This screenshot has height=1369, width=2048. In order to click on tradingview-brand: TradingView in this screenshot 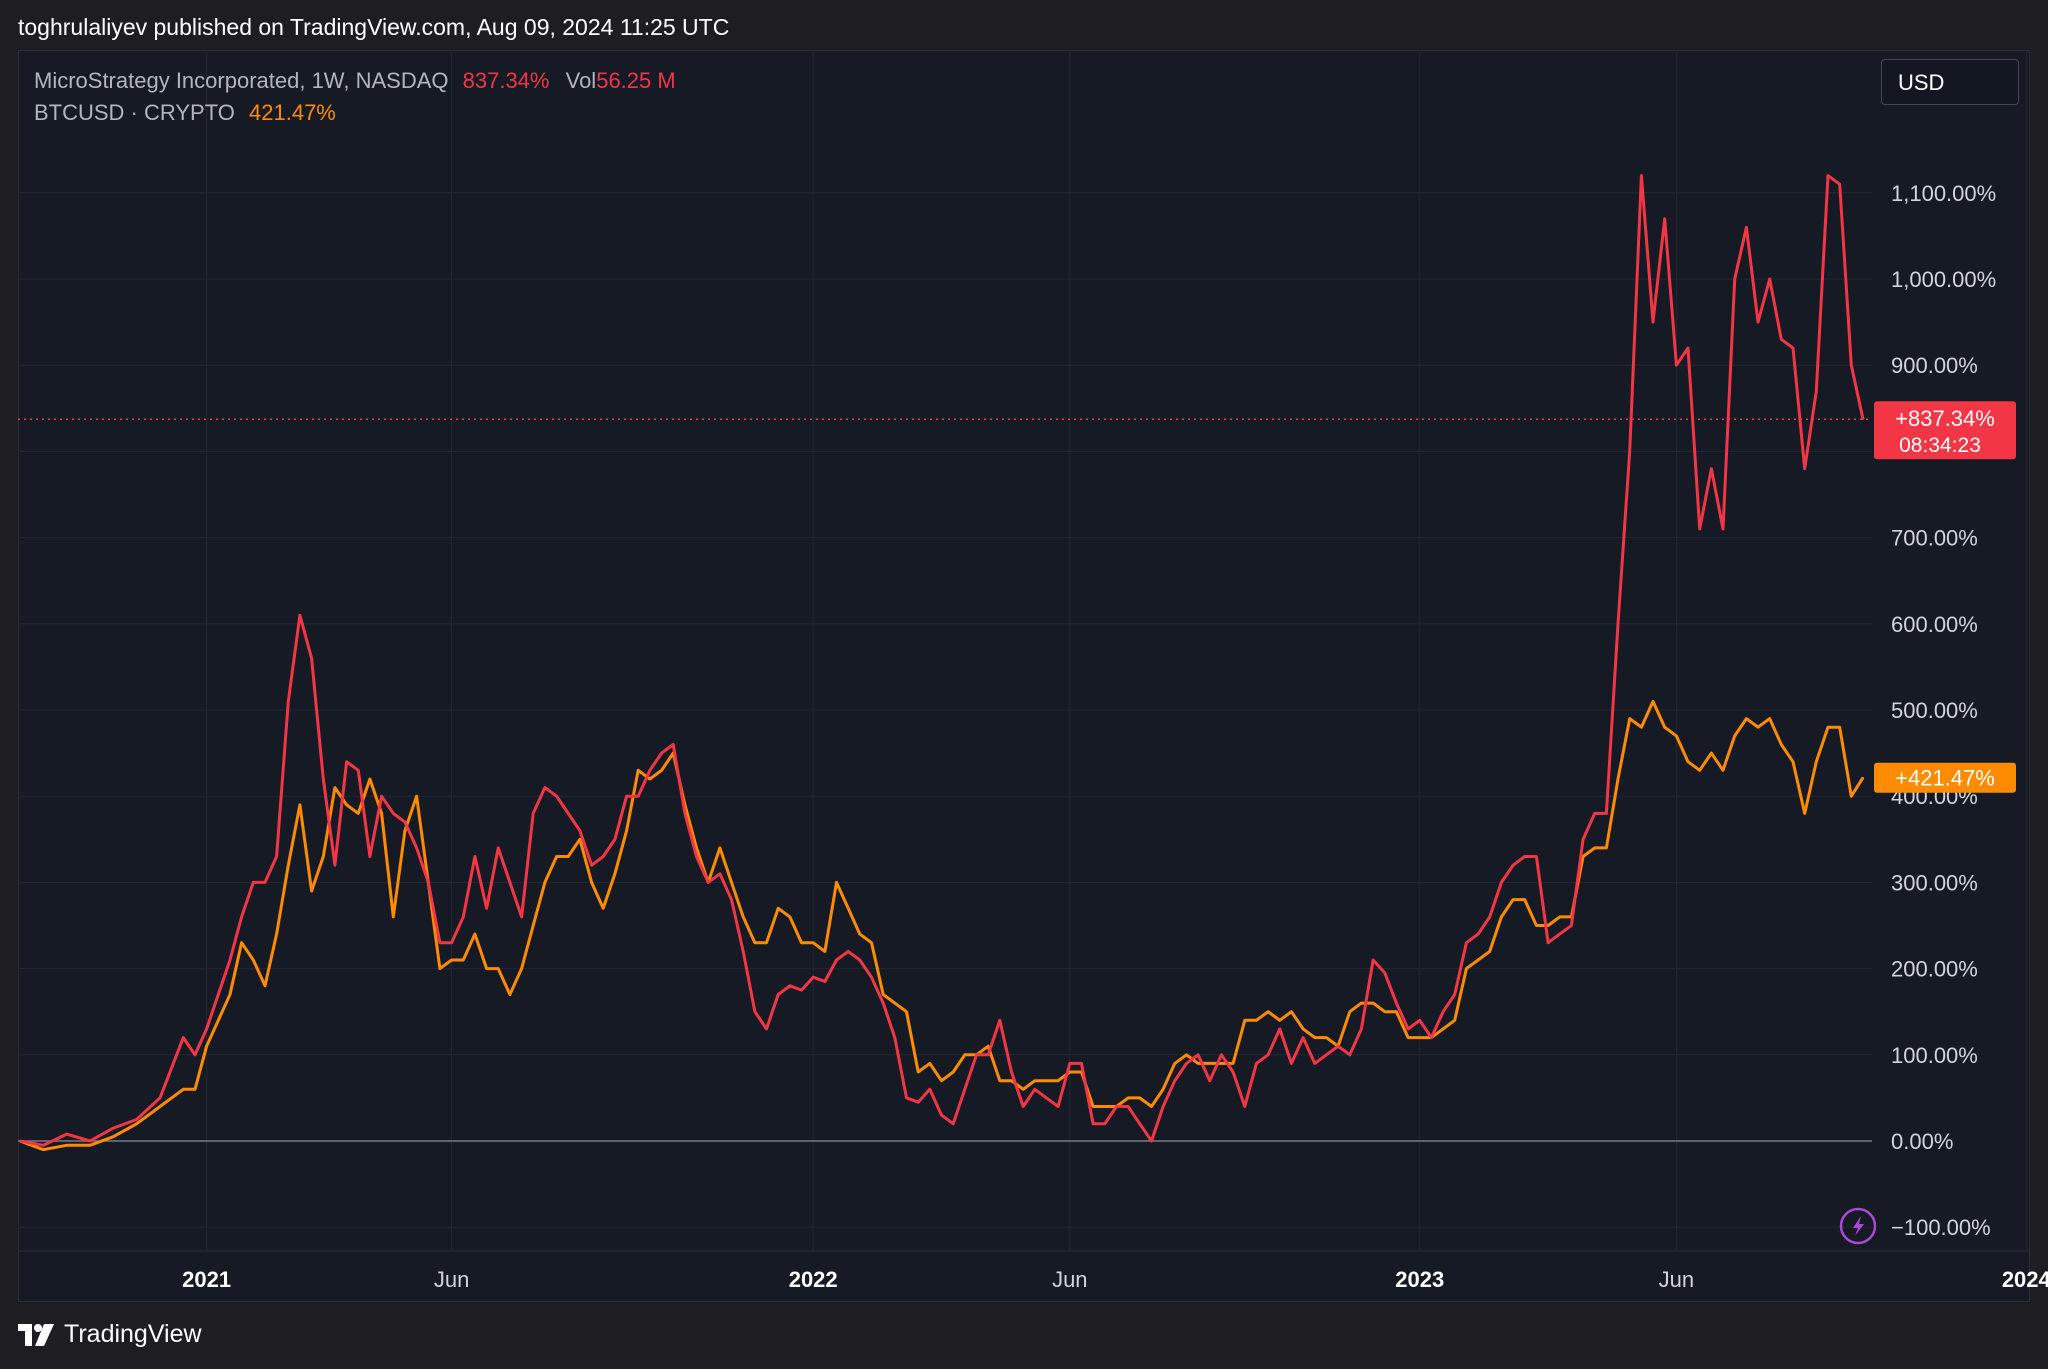, I will do `click(133, 1334)`.